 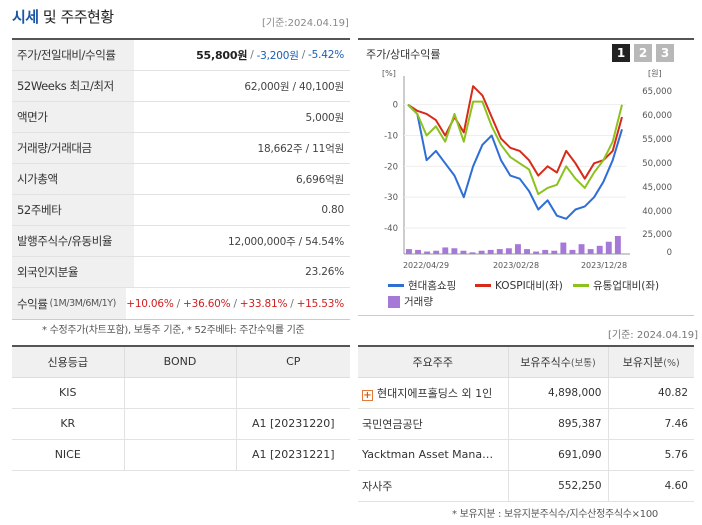 I want to click on returns-value: +10.06% / +36.60% / +33.81% / +15.53%, so click(x=235, y=303).